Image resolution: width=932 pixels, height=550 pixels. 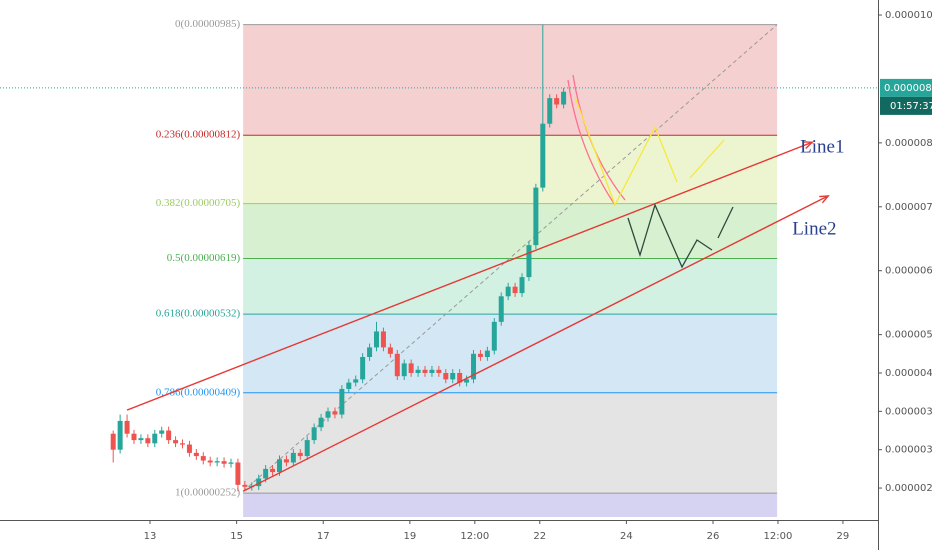 I want to click on x-tick-label: 29, so click(x=843, y=536).